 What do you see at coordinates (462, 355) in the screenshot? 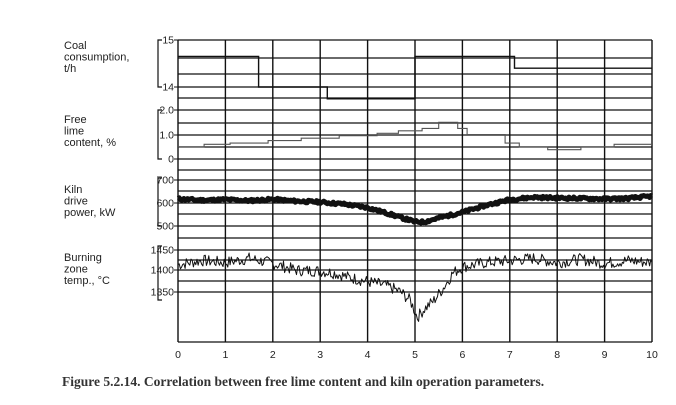
I see `x-tick-label: 6` at bounding box center [462, 355].